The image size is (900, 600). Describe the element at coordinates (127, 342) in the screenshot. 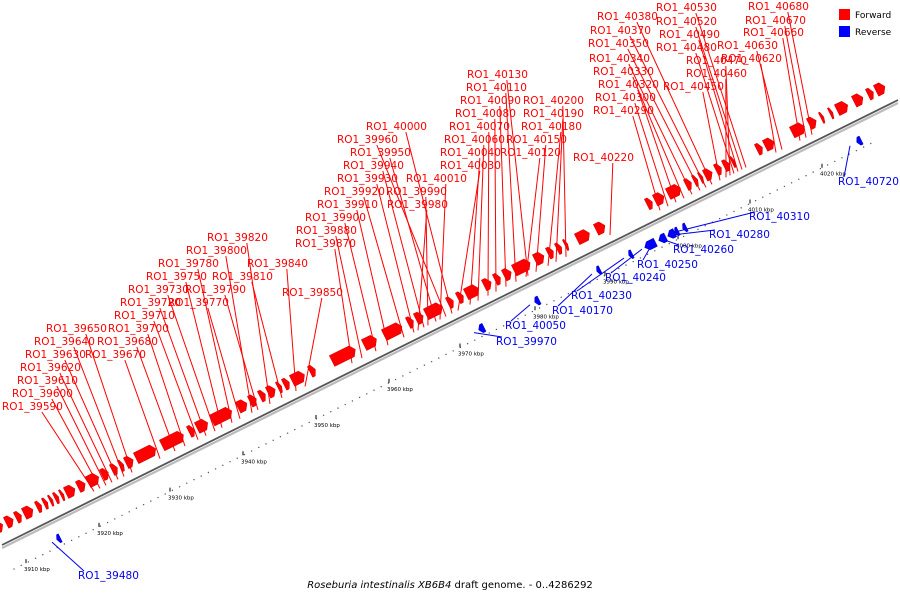

I see `forward-gene-label: RO1_39680` at that location.